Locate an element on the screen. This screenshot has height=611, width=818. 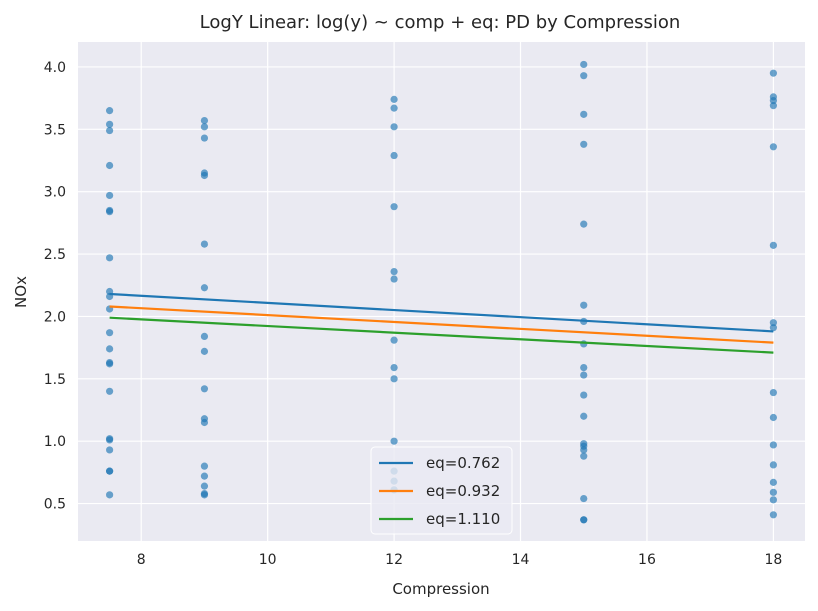
legend-box is located at coordinates (441, 490).